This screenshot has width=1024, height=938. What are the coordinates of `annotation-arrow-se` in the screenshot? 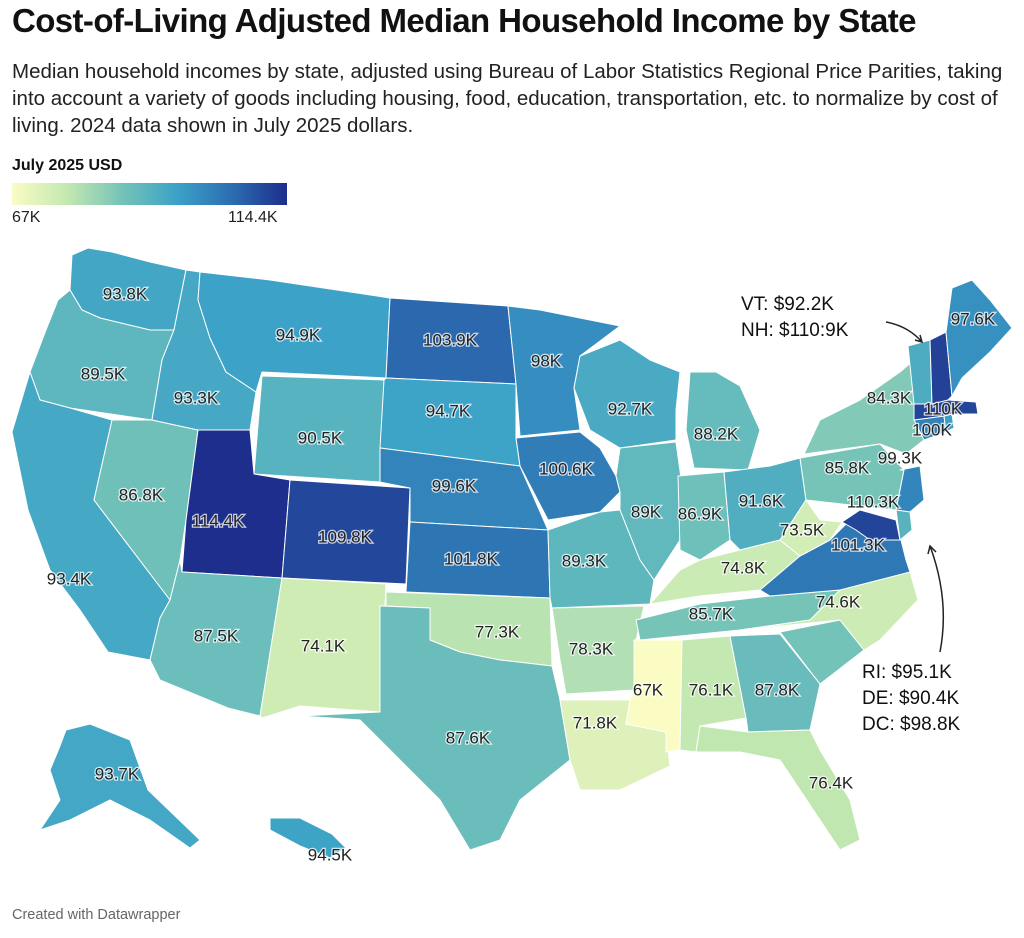 It's located at (937, 599).